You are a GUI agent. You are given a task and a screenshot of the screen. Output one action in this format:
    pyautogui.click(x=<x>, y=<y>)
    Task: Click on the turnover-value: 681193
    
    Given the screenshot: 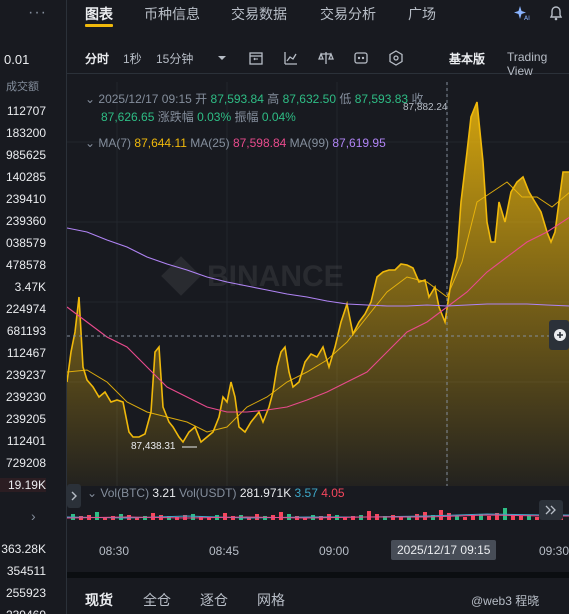 What is the action you would take?
    pyautogui.click(x=26, y=331)
    